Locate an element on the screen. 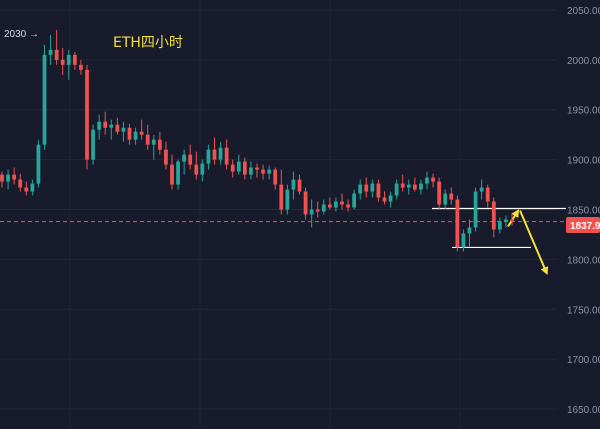  y-tick-label: 1850.00 is located at coordinates (583, 211).